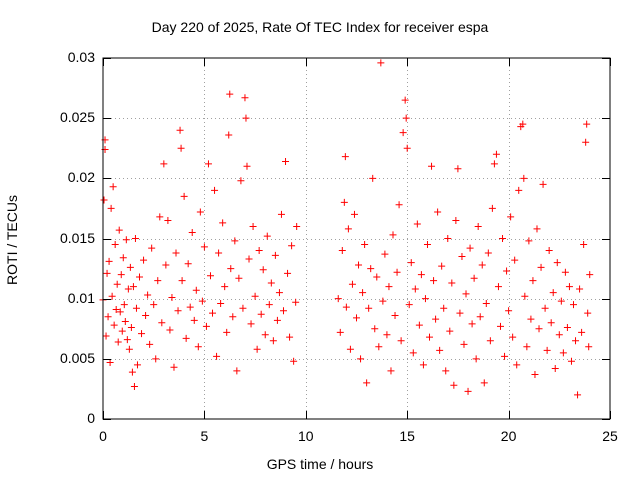 This screenshot has height=480, width=640. Describe the element at coordinates (77, 357) in the screenshot. I see `y-tick-label: 0.005` at that location.